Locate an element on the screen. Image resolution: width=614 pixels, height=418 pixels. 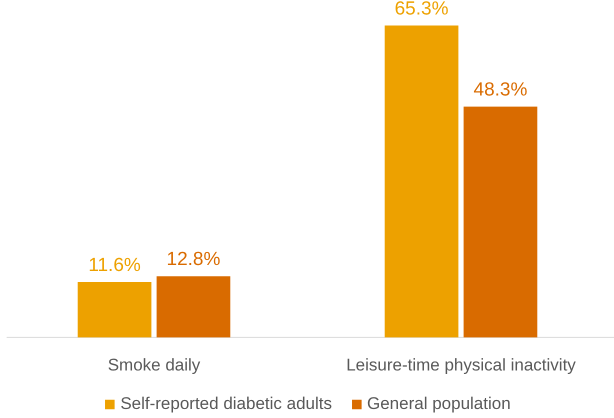
legend-label: General population is located at coordinates (439, 404).